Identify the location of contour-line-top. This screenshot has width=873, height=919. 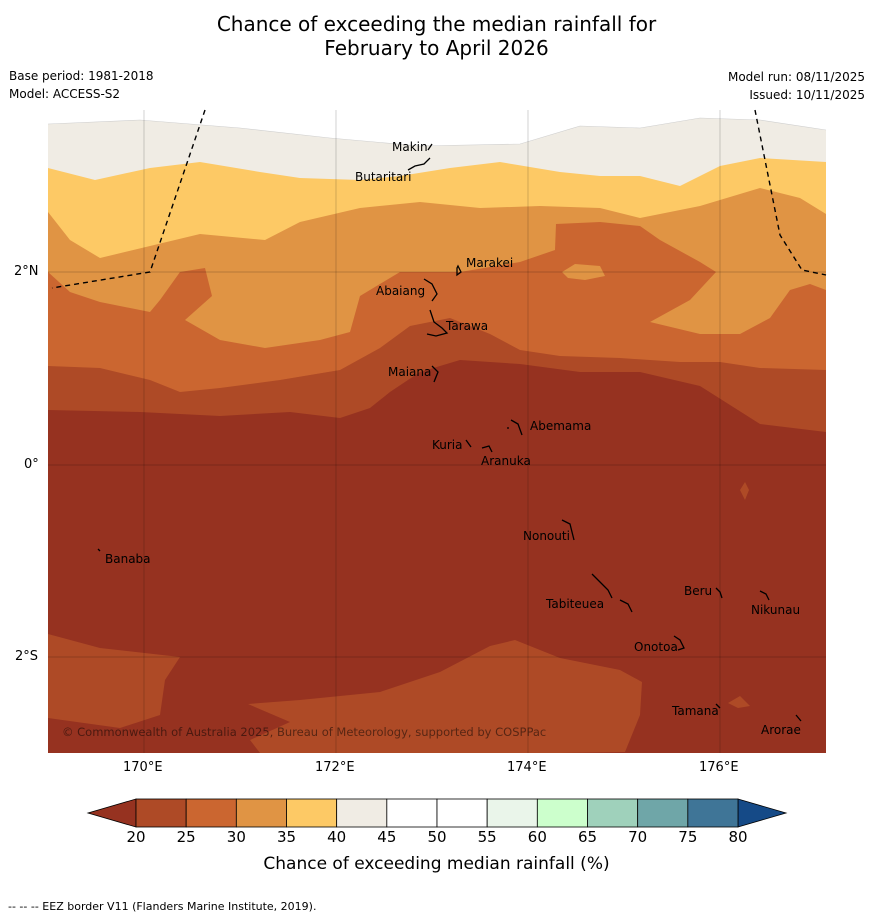
(437, 132).